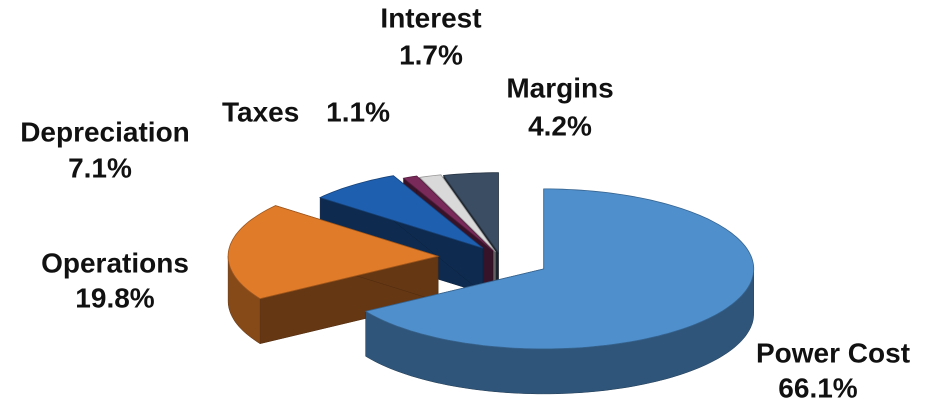 The height and width of the screenshot is (406, 930). I want to click on slice-label-value: 1.7%, so click(431, 54).